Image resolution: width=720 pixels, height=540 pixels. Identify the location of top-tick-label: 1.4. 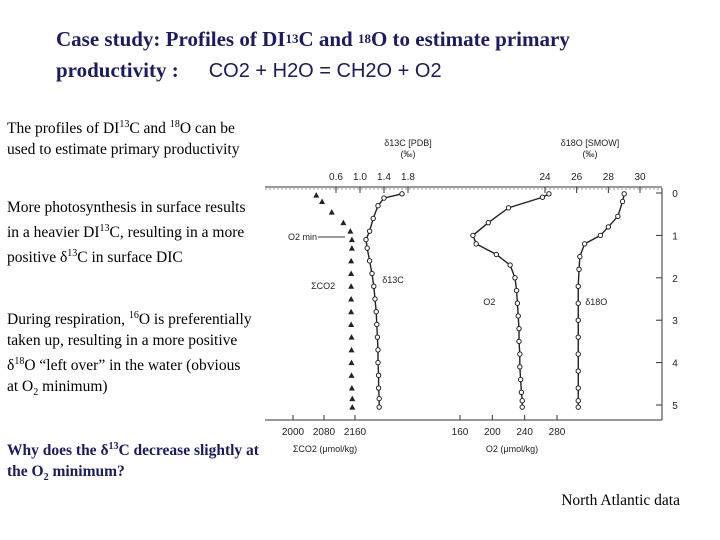
(384, 177).